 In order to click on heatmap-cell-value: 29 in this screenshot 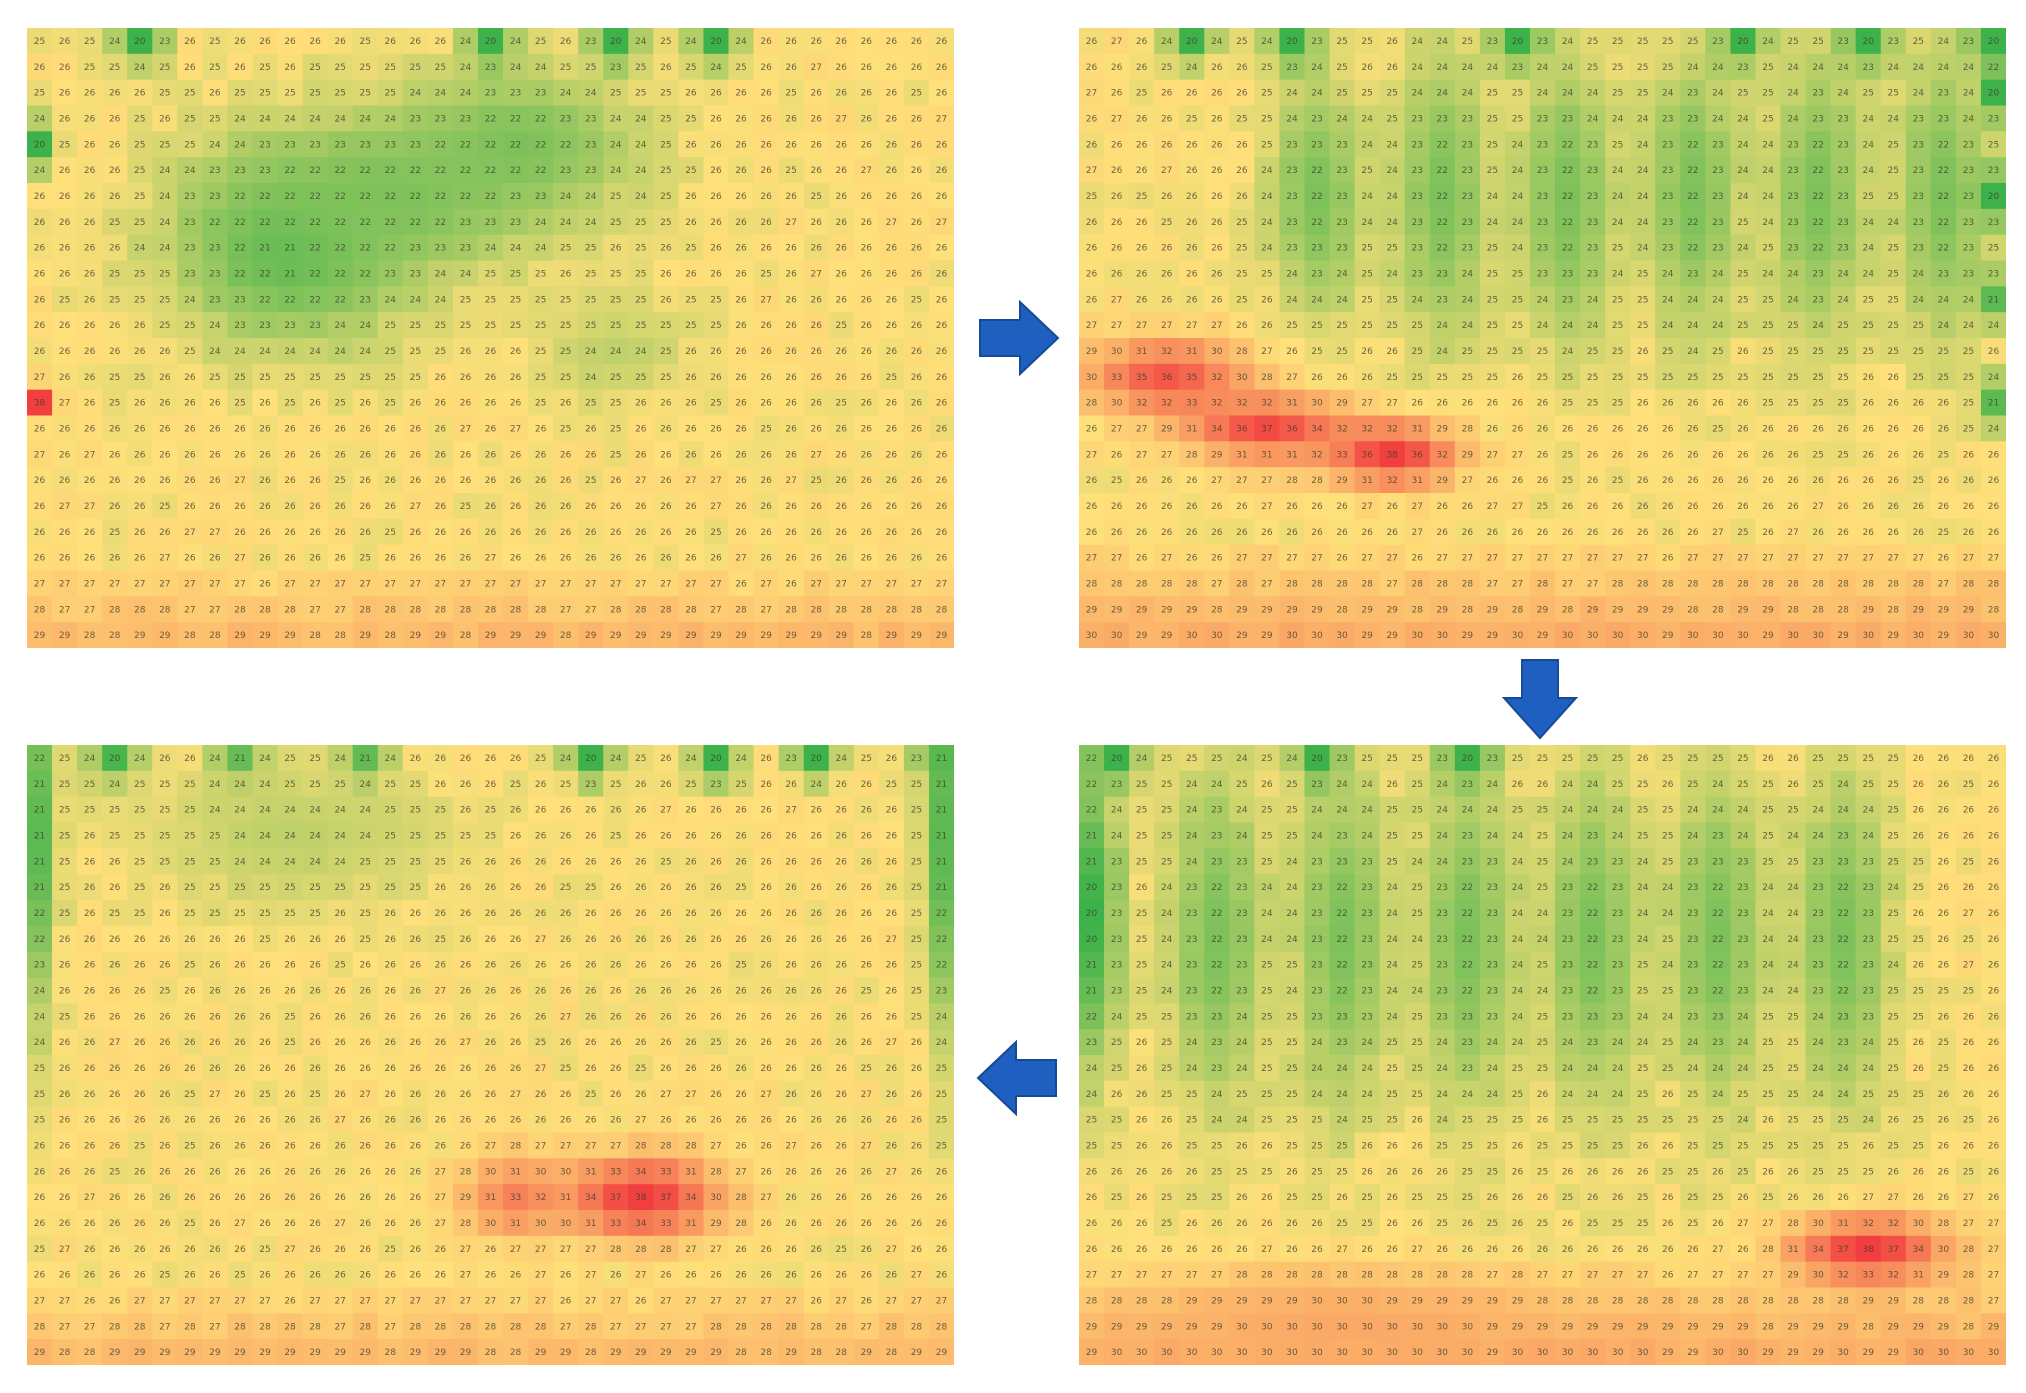, I will do `click(1392, 610)`.